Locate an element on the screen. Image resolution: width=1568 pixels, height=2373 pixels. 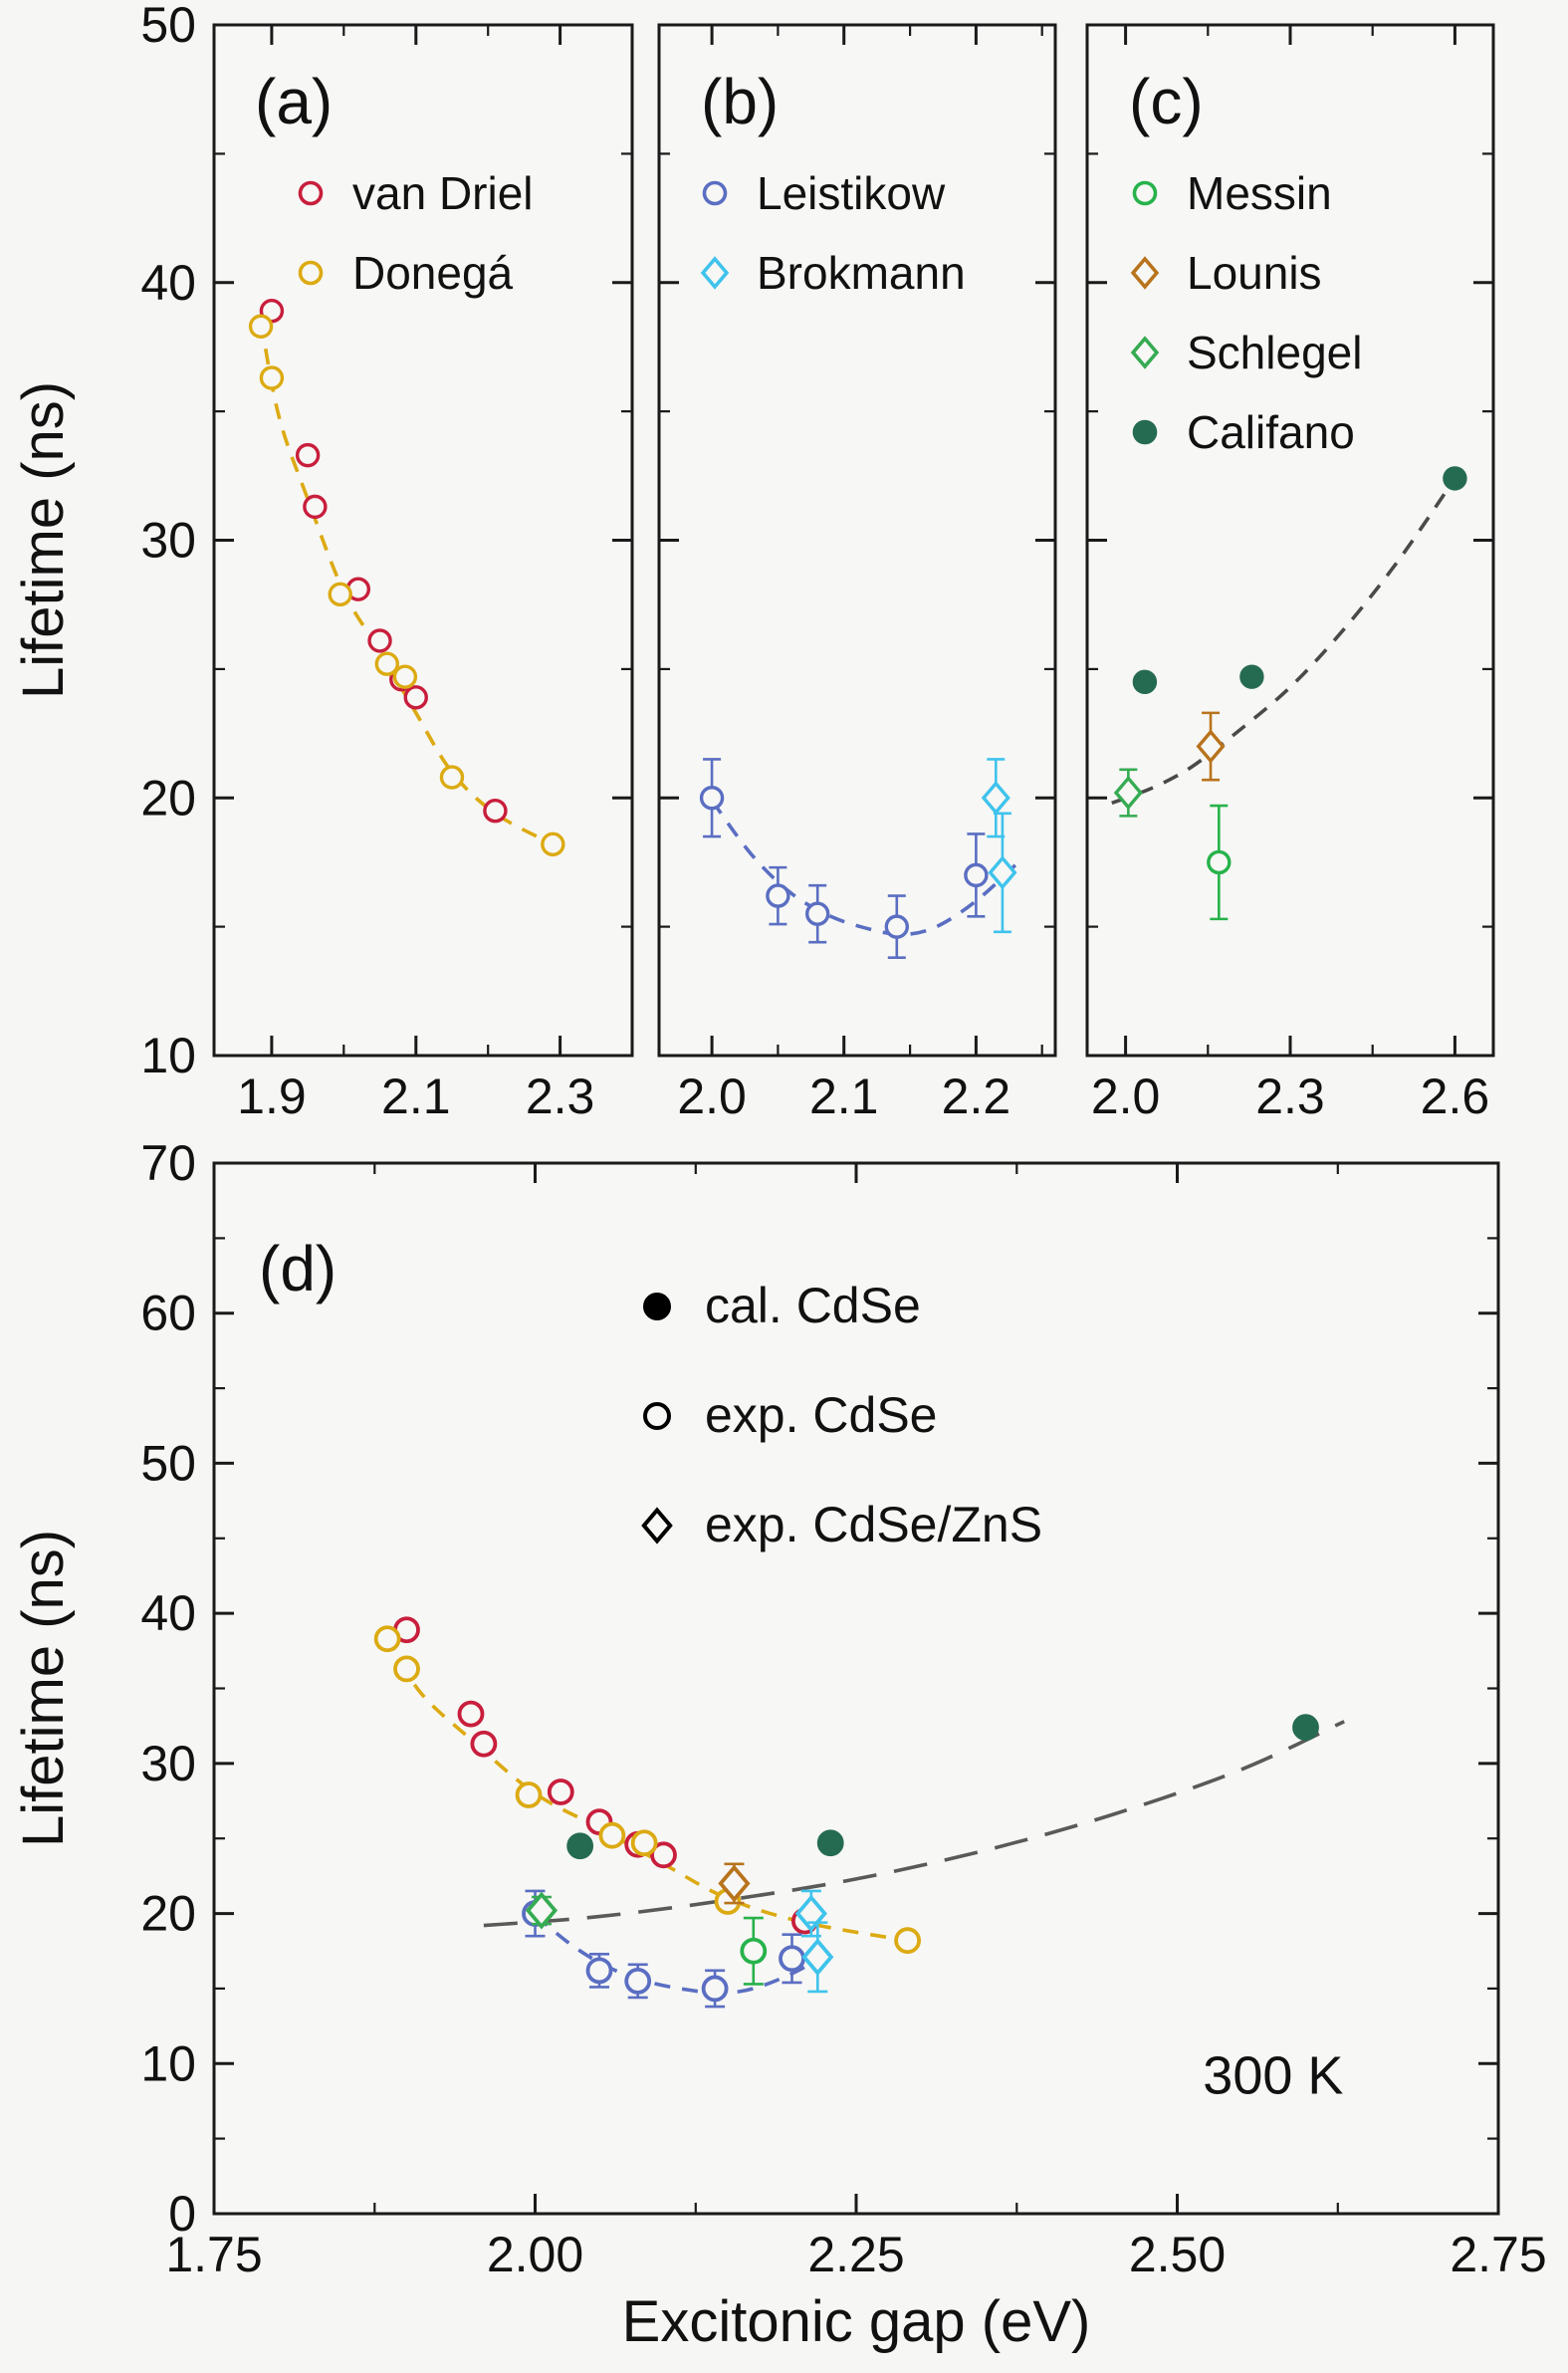
x-tick-label: 2.6 is located at coordinates (1455, 1096).